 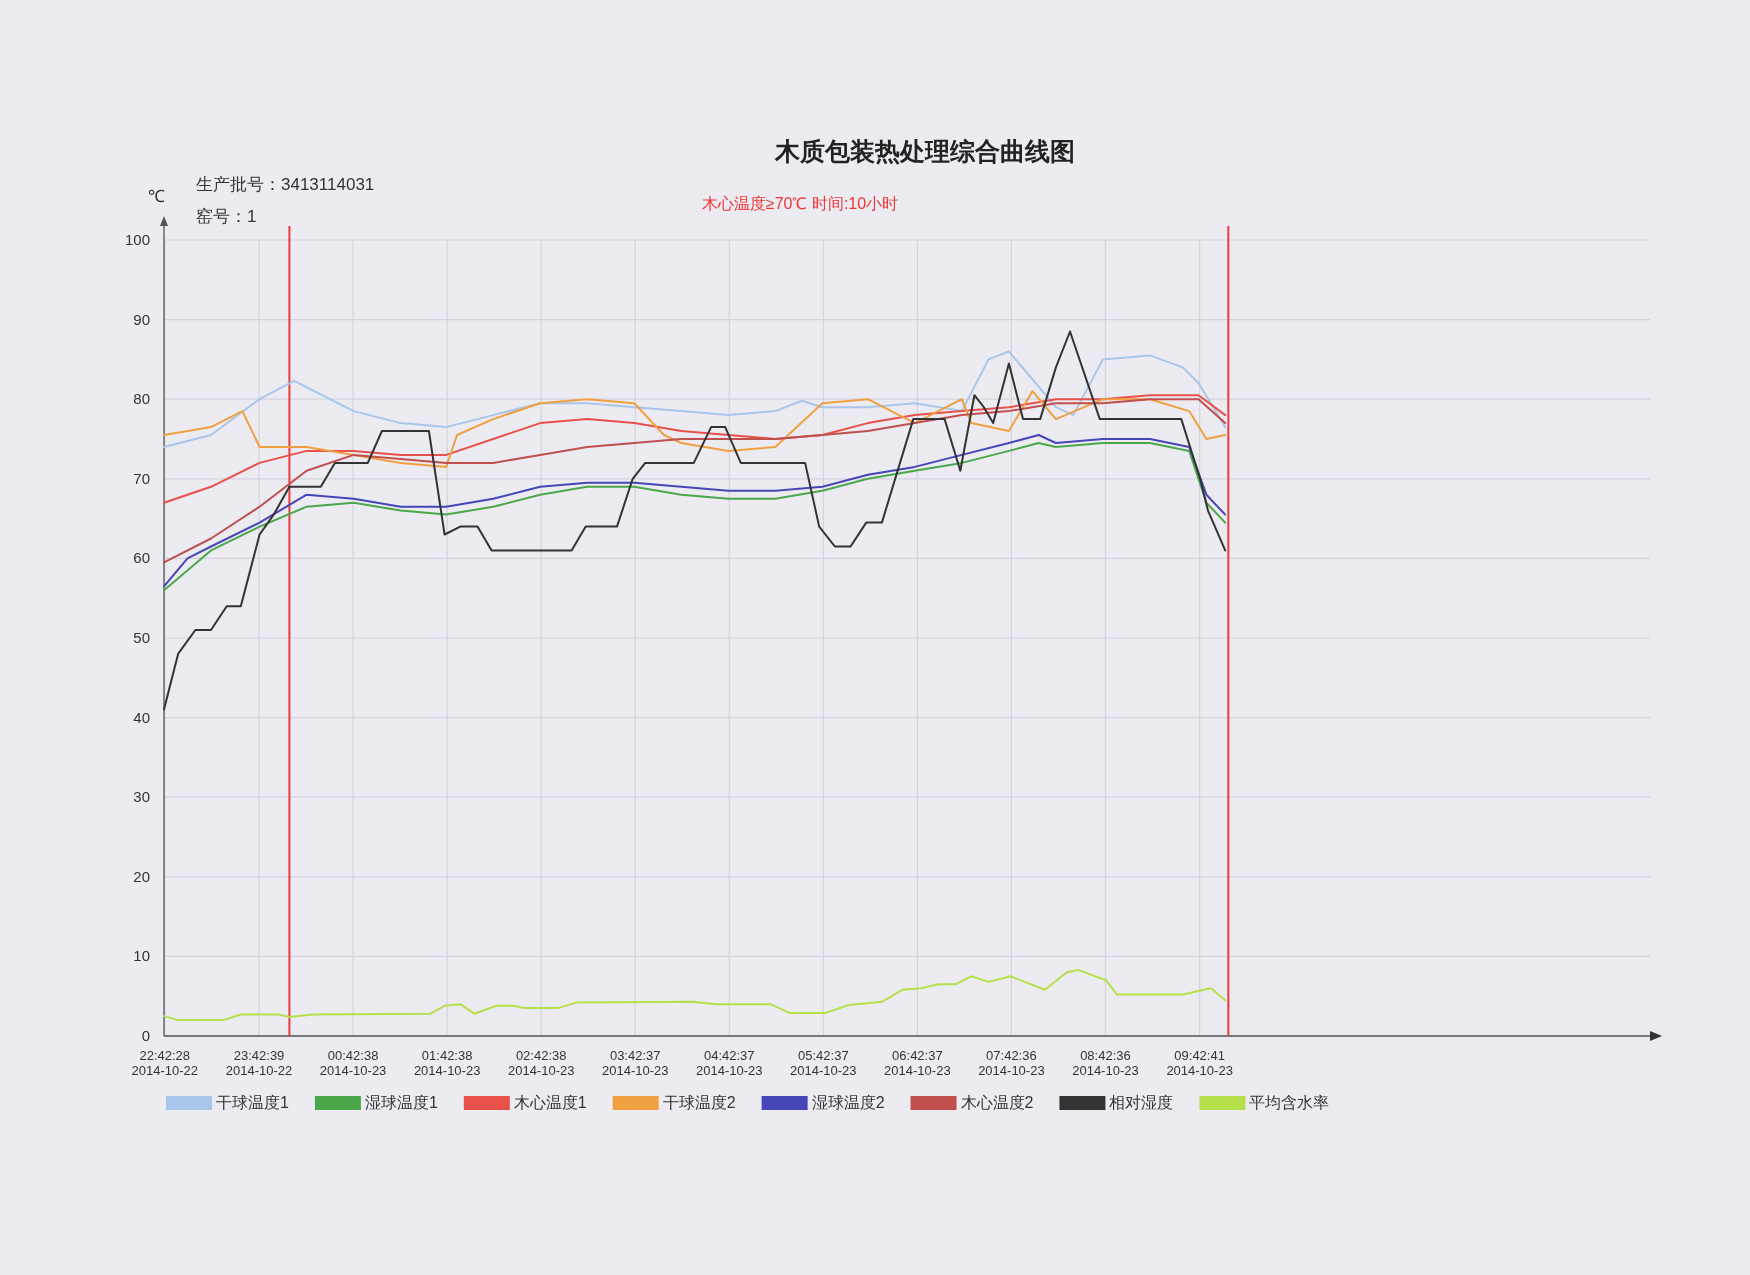 What do you see at coordinates (848, 1102) in the screenshot?
I see `legend-label: 湿球温度2` at bounding box center [848, 1102].